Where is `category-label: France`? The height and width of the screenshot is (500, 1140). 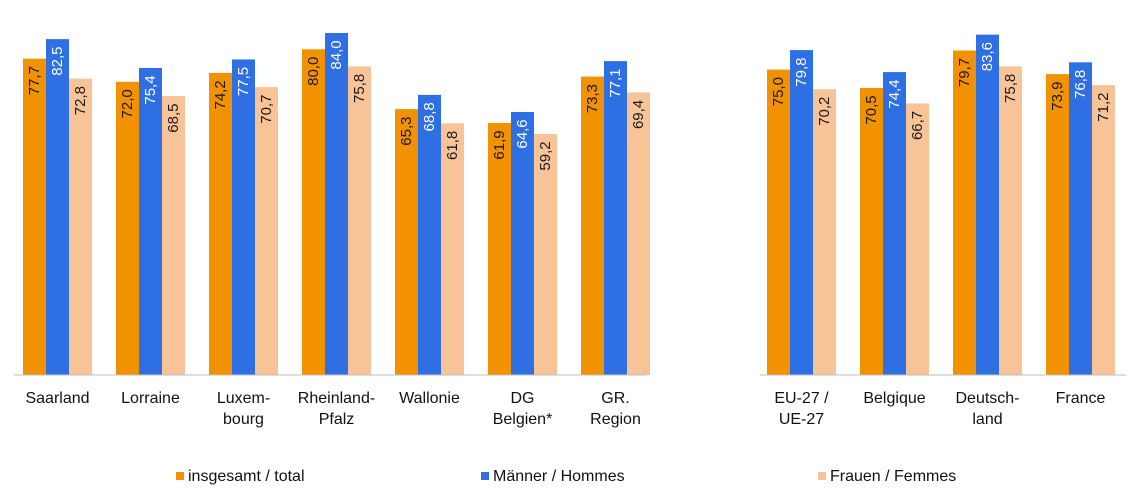
category-label: France is located at coordinates (1081, 398).